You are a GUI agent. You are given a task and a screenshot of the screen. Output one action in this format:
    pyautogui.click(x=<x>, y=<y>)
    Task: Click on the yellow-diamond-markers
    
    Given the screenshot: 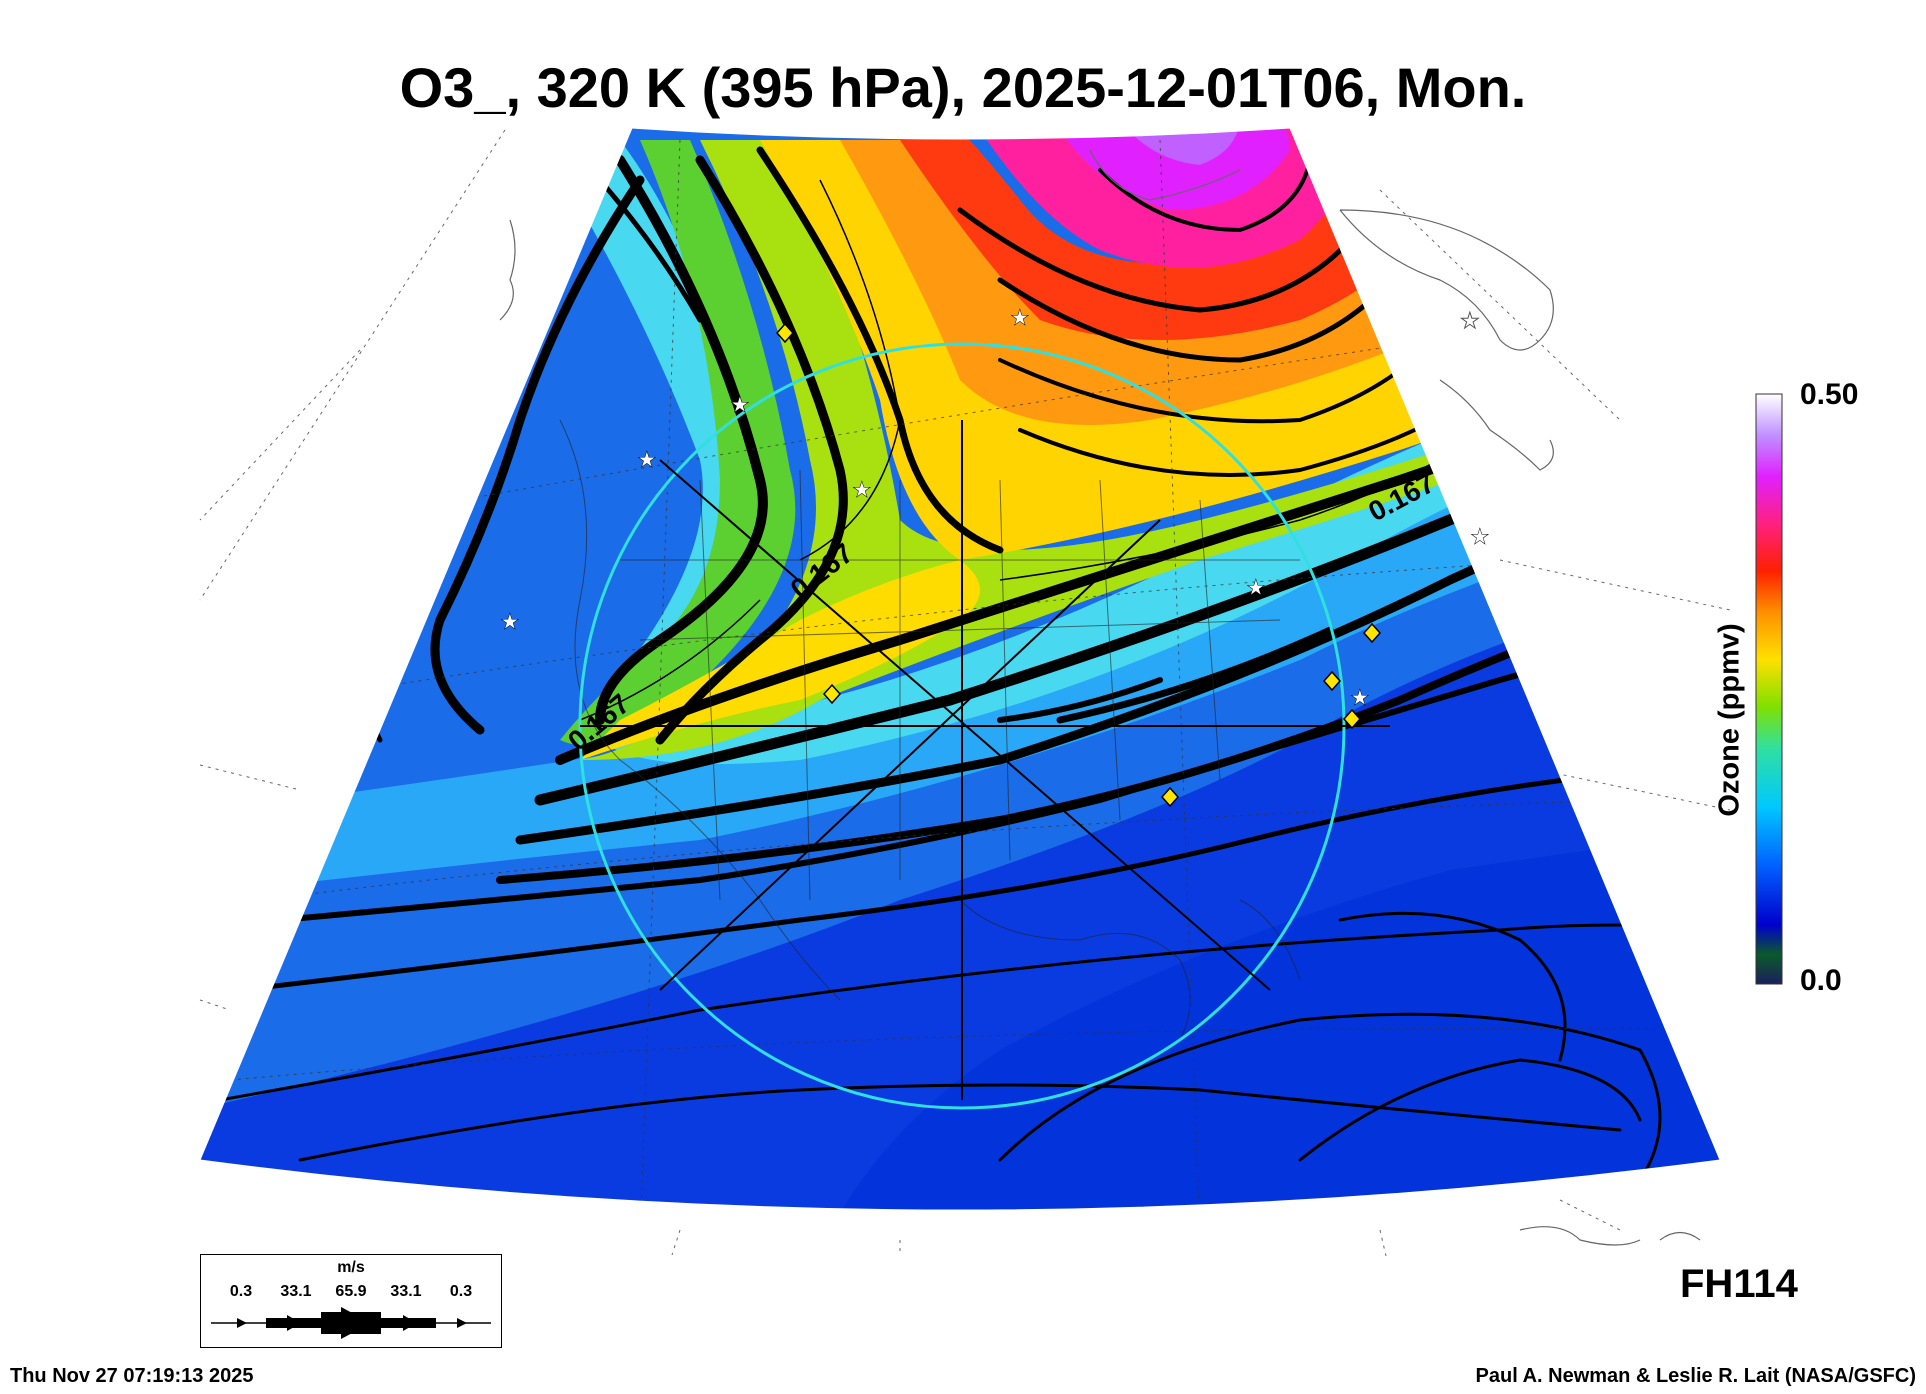 What is the action you would take?
    pyautogui.click(x=1078, y=565)
    